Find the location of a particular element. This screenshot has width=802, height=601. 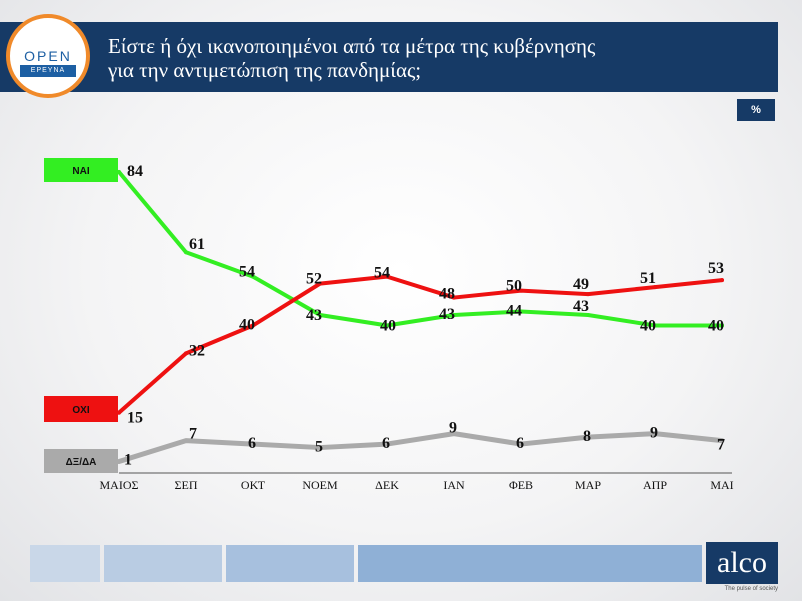

x-tick-label: ΙΑΝ is located at coordinates (454, 485).